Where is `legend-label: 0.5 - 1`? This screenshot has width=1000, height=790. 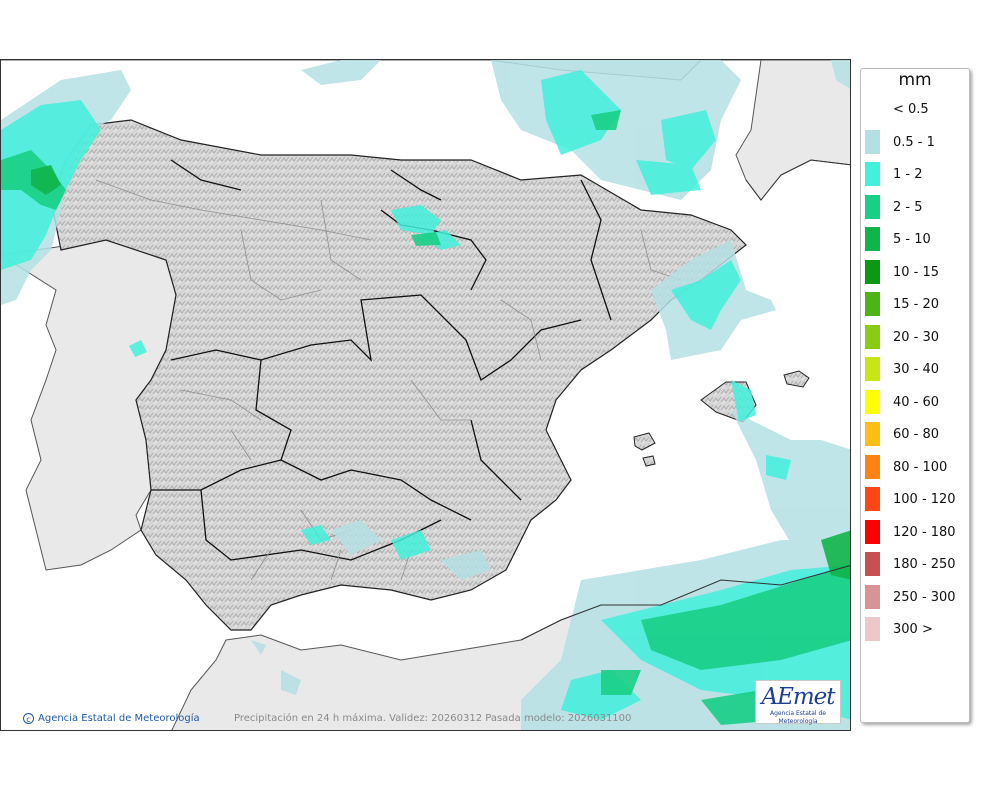
legend-label: 0.5 - 1 is located at coordinates (914, 142).